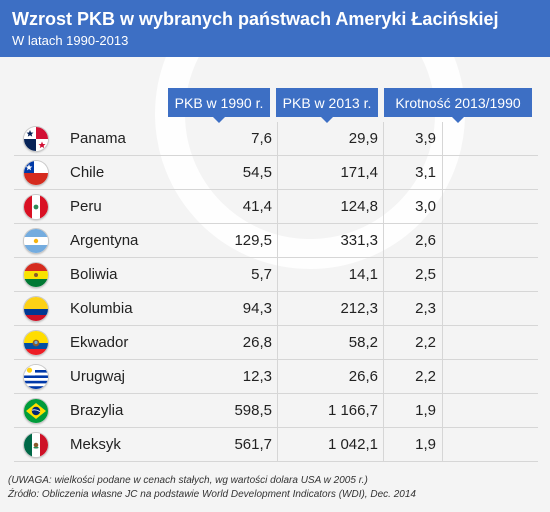 The width and height of the screenshot is (550, 512). What do you see at coordinates (458, 105) in the screenshot?
I see `column-header-ratio: Krotność 2013/1990` at bounding box center [458, 105].